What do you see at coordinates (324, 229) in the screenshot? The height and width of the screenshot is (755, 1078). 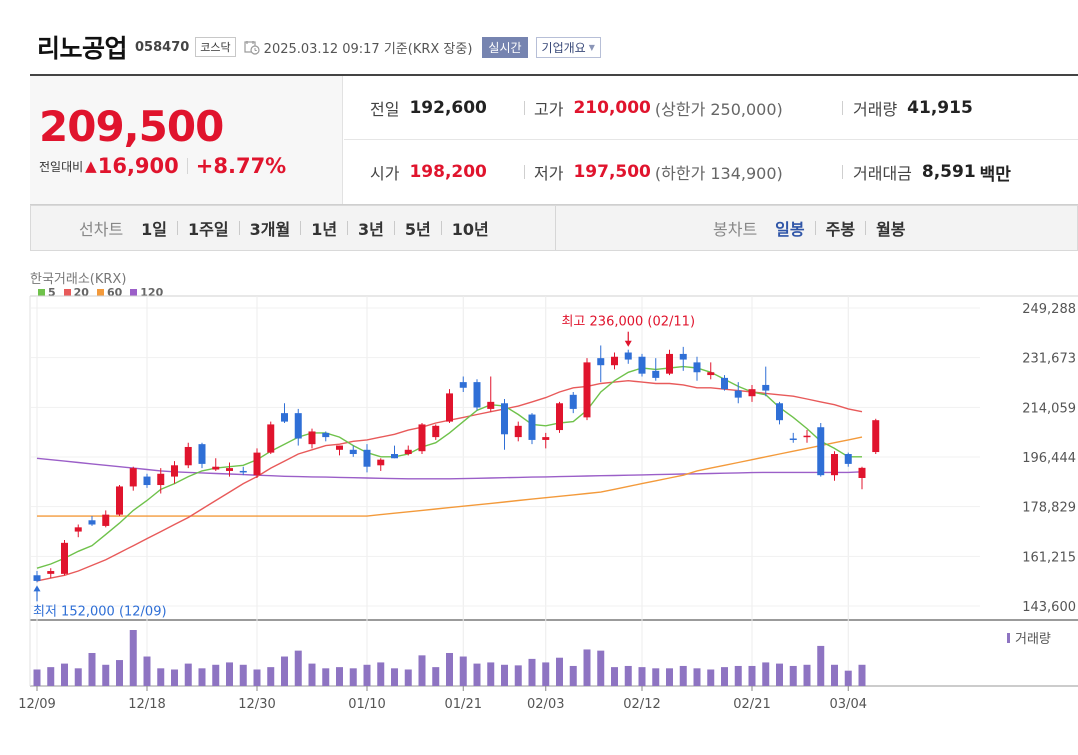 I see `line-period-3: 1년` at bounding box center [324, 229].